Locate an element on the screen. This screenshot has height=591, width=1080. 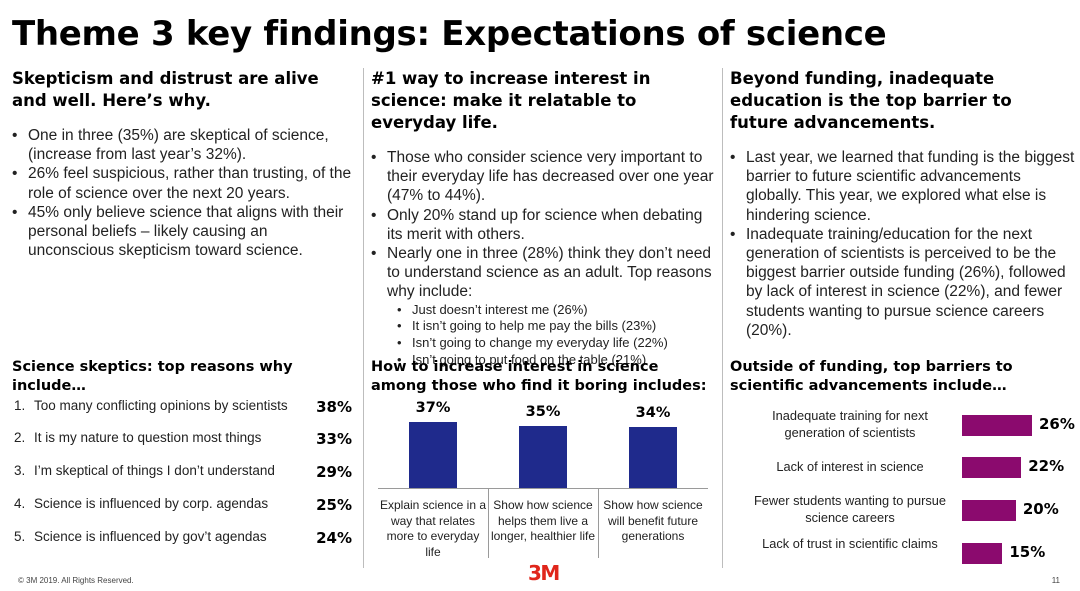
3m-logo: 3M is located at coordinates (544, 573).